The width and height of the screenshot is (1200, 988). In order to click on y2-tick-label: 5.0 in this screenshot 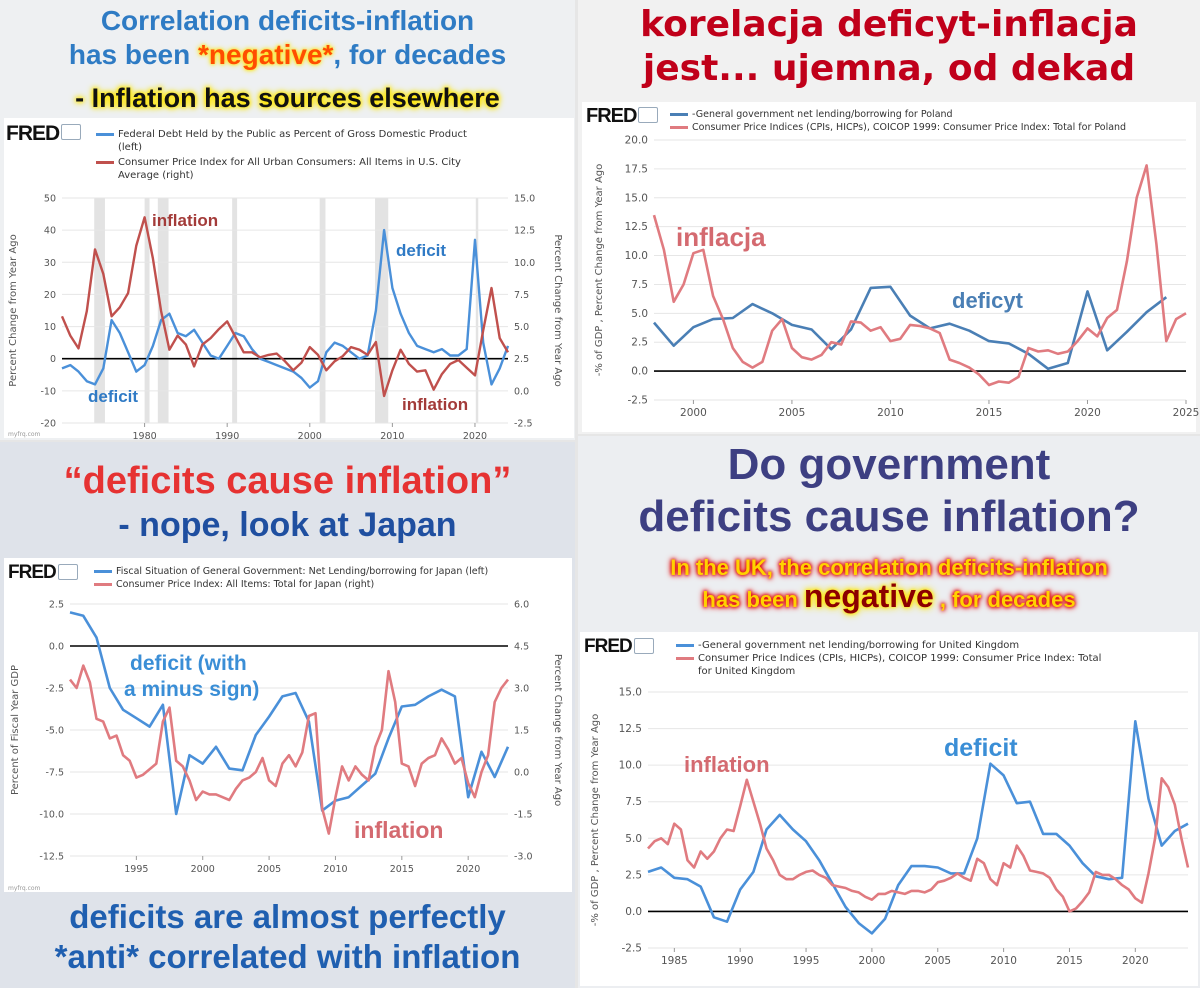, I will do `click(521, 327)`.